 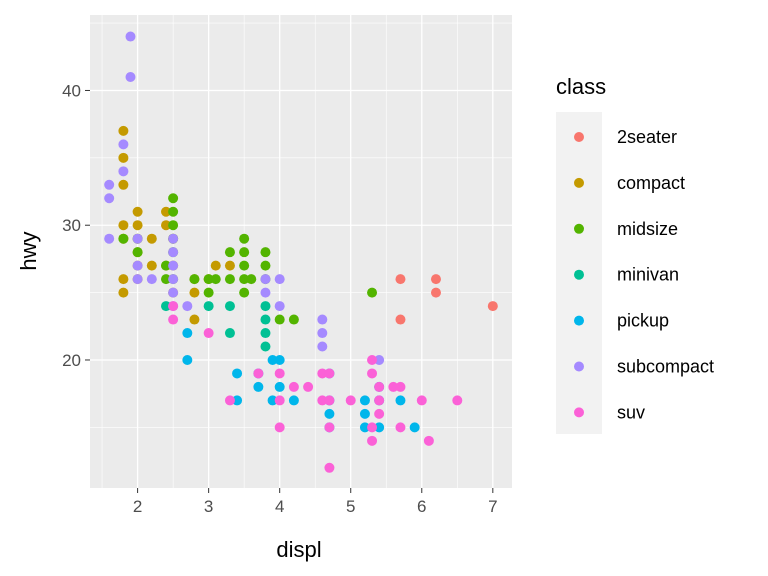 I want to click on x-tick-label: 6, so click(x=421, y=506).